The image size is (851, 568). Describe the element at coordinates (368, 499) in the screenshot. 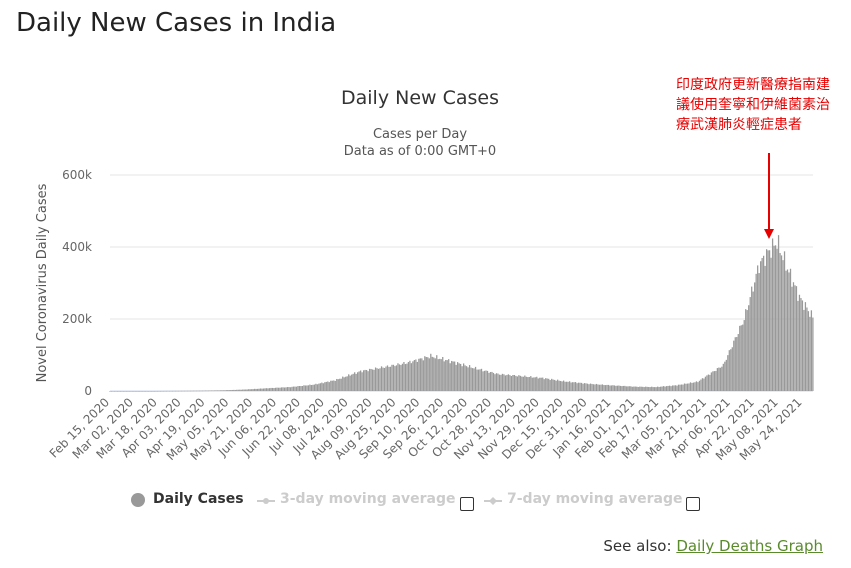

I see `legend-item-3-day-average: 3-day moving average` at that location.